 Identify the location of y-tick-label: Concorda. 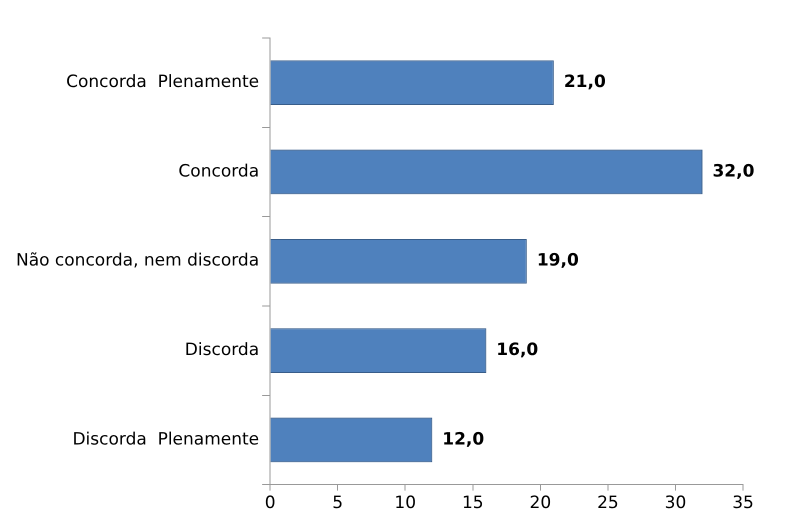
(219, 171).